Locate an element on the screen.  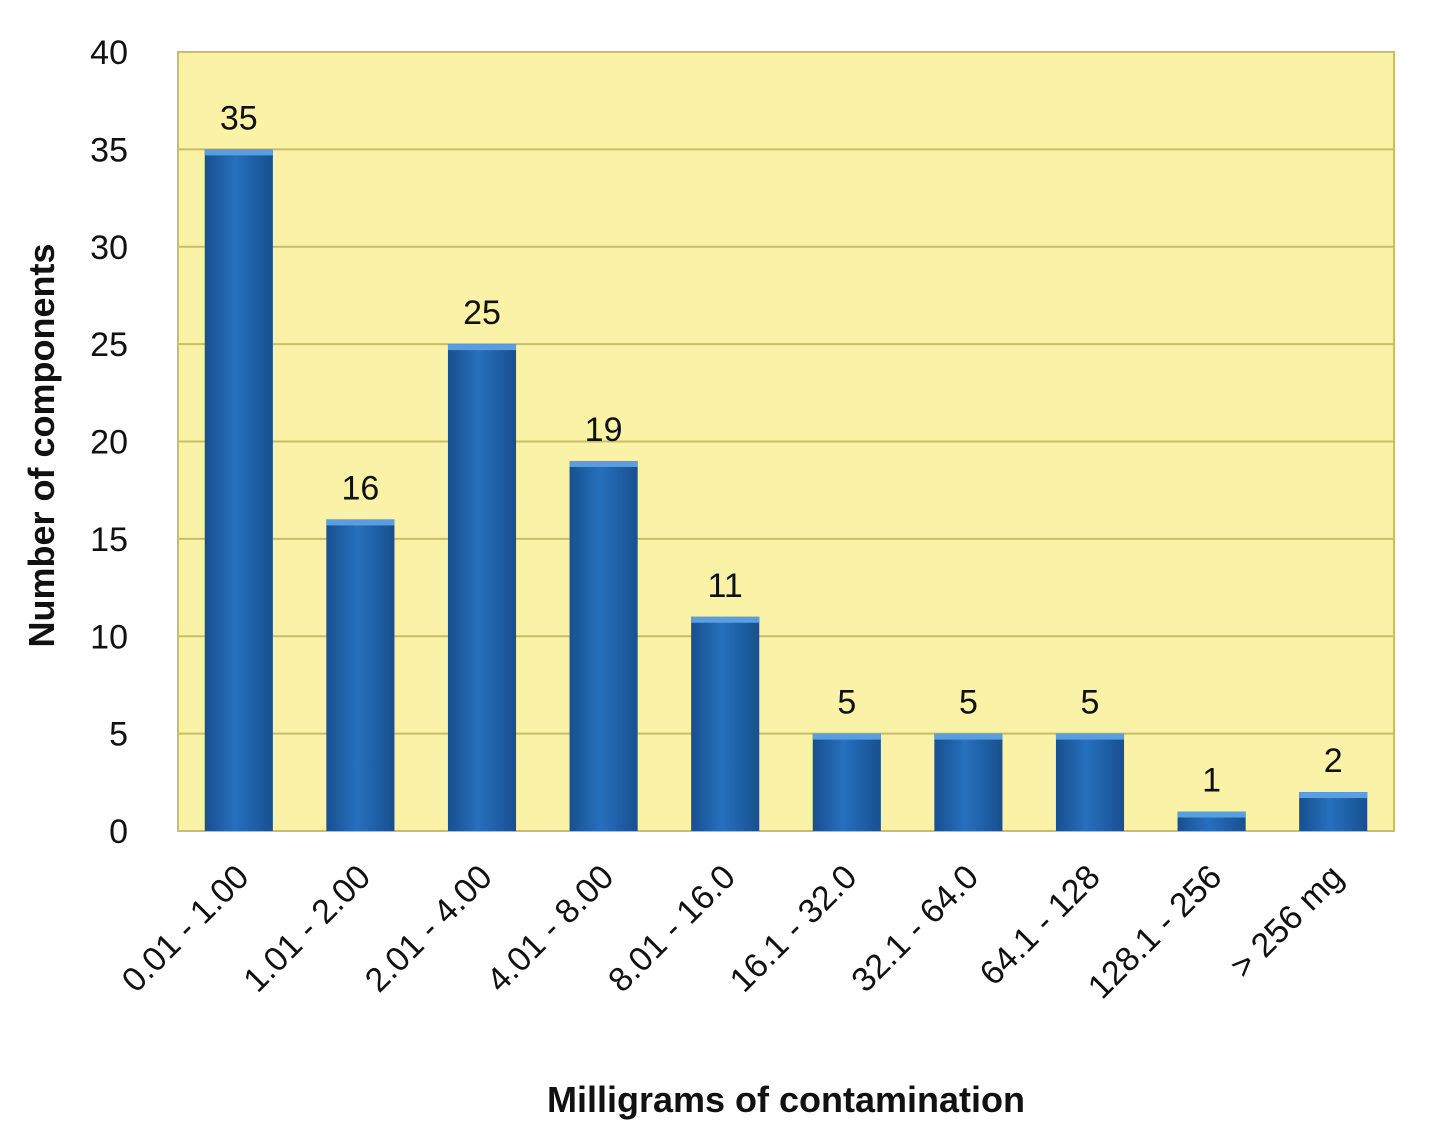
x-tick-label: > 256 mg is located at coordinates (1287, 922).